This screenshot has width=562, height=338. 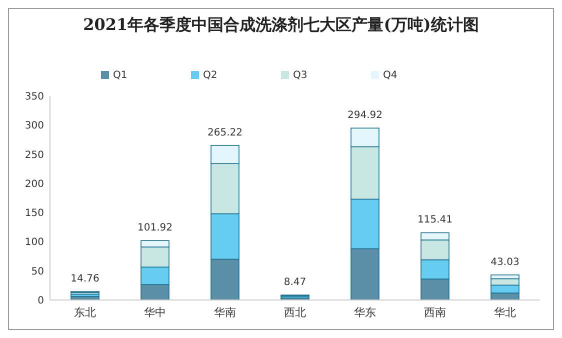 What do you see at coordinates (390, 75) in the screenshot?
I see `legend-label: Q4` at bounding box center [390, 75].